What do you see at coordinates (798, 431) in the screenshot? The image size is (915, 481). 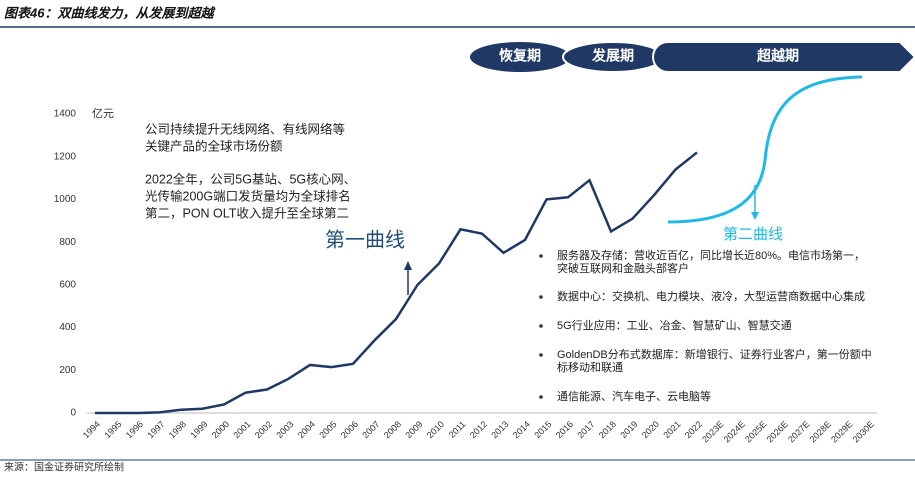 I see `x-tick-label: 2027E` at bounding box center [798, 431].